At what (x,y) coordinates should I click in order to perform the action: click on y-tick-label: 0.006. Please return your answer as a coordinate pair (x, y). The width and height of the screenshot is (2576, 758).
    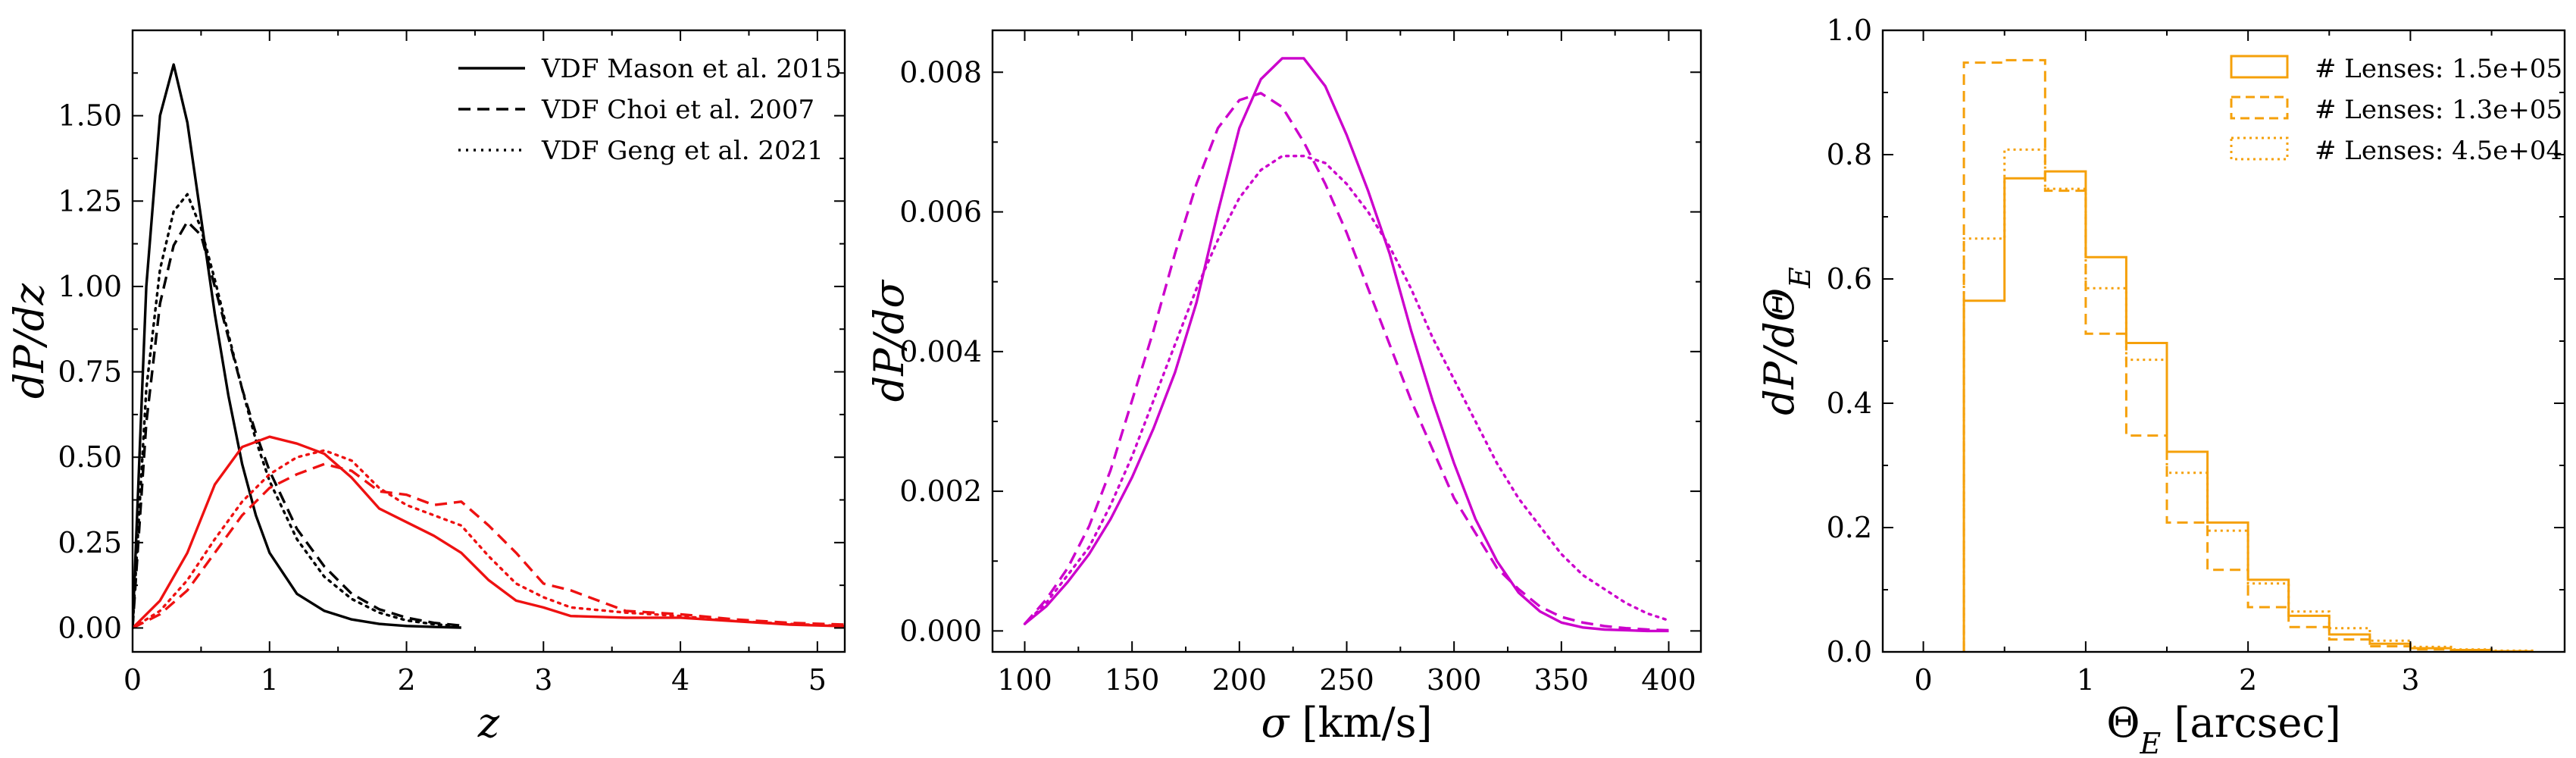
    Looking at the image, I should click on (941, 212).